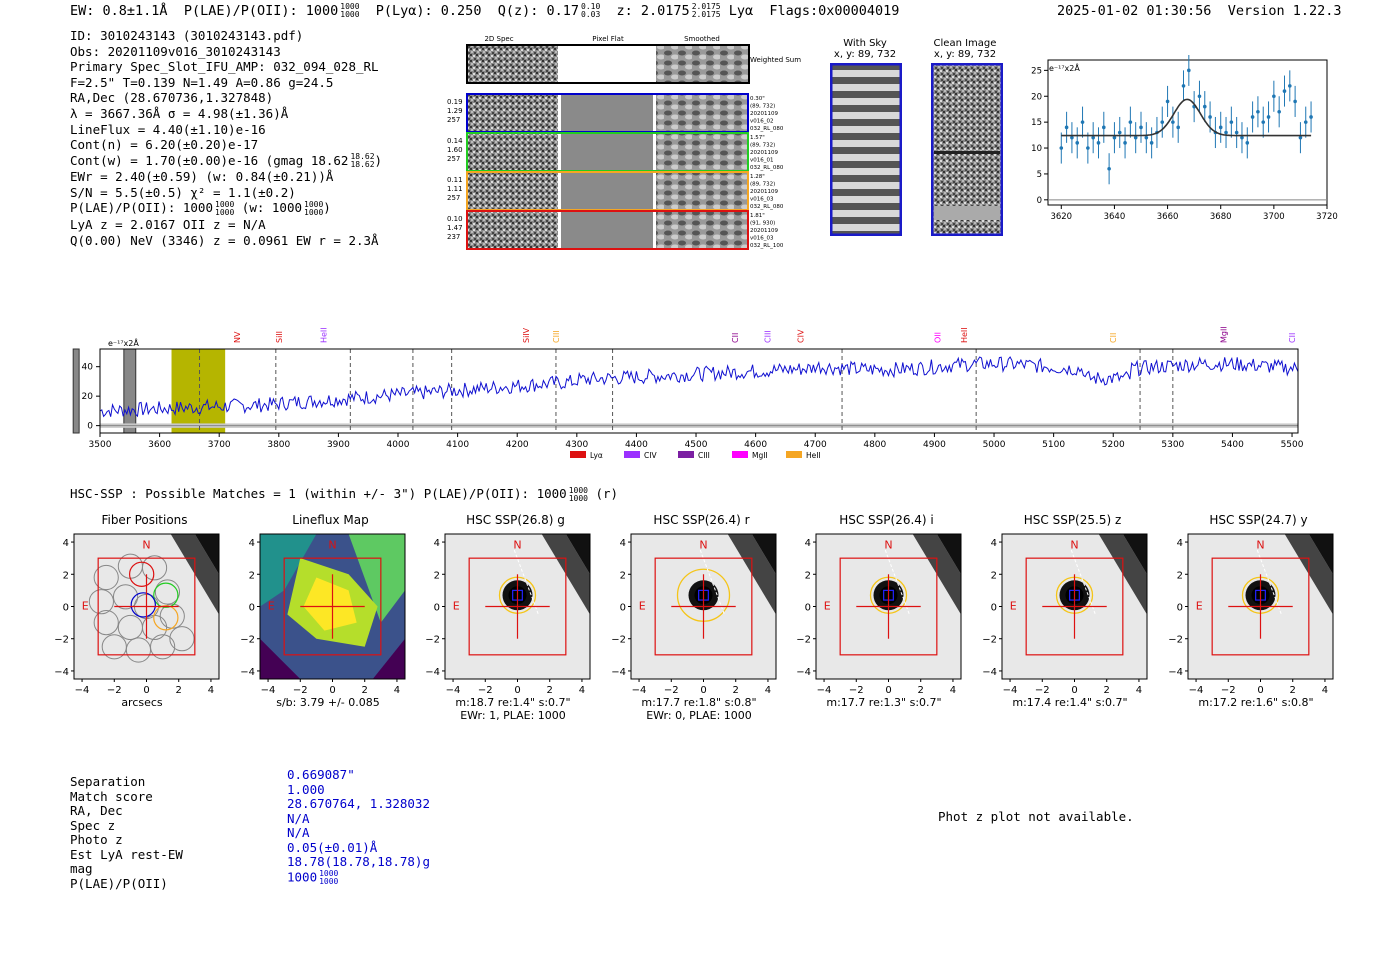 This screenshot has height=953, width=1400. Describe the element at coordinates (202, 177) in the screenshot. I see `info-ewr: EWr = 2.40(±0.59) (w: 0.84(±0.21))Å` at that location.